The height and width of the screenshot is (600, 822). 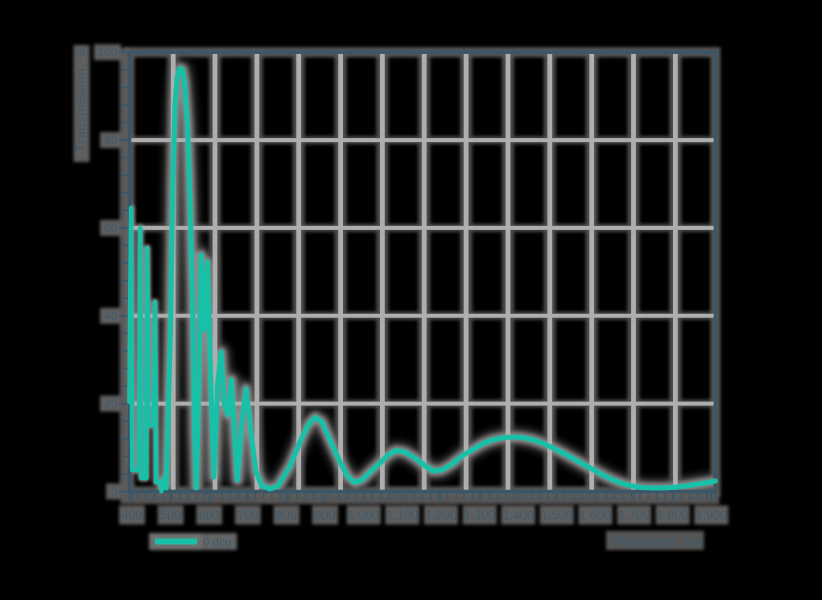 What do you see at coordinates (111, 140) in the screenshot?
I see `svg-text: 80` at bounding box center [111, 140].